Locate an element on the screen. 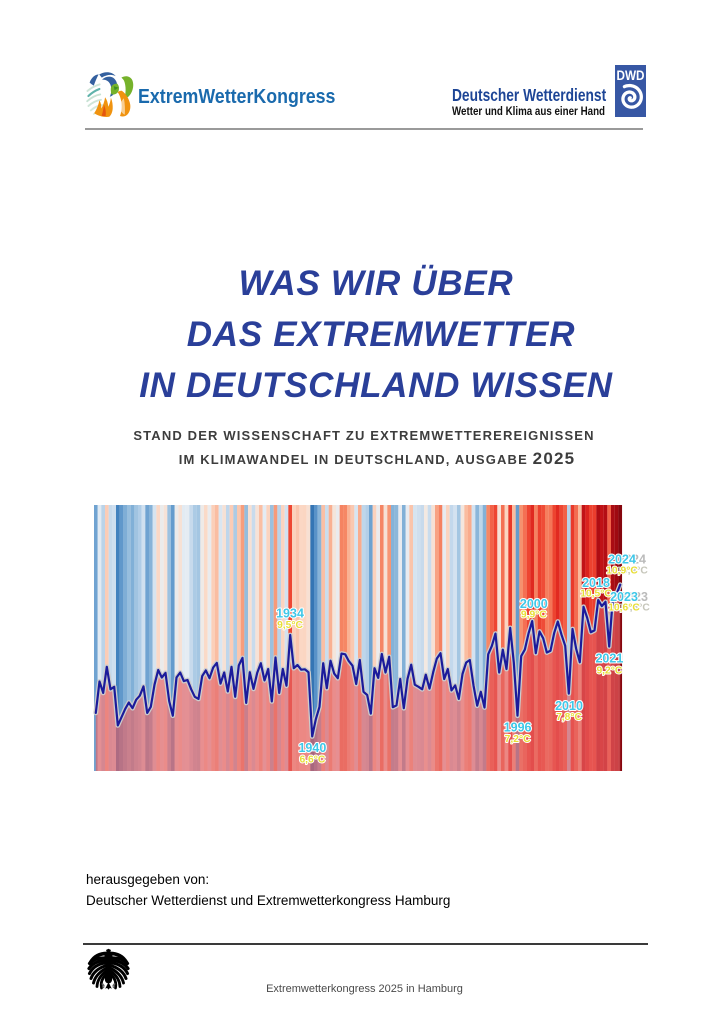  svg-text: 6,6°C is located at coordinates (312, 760).